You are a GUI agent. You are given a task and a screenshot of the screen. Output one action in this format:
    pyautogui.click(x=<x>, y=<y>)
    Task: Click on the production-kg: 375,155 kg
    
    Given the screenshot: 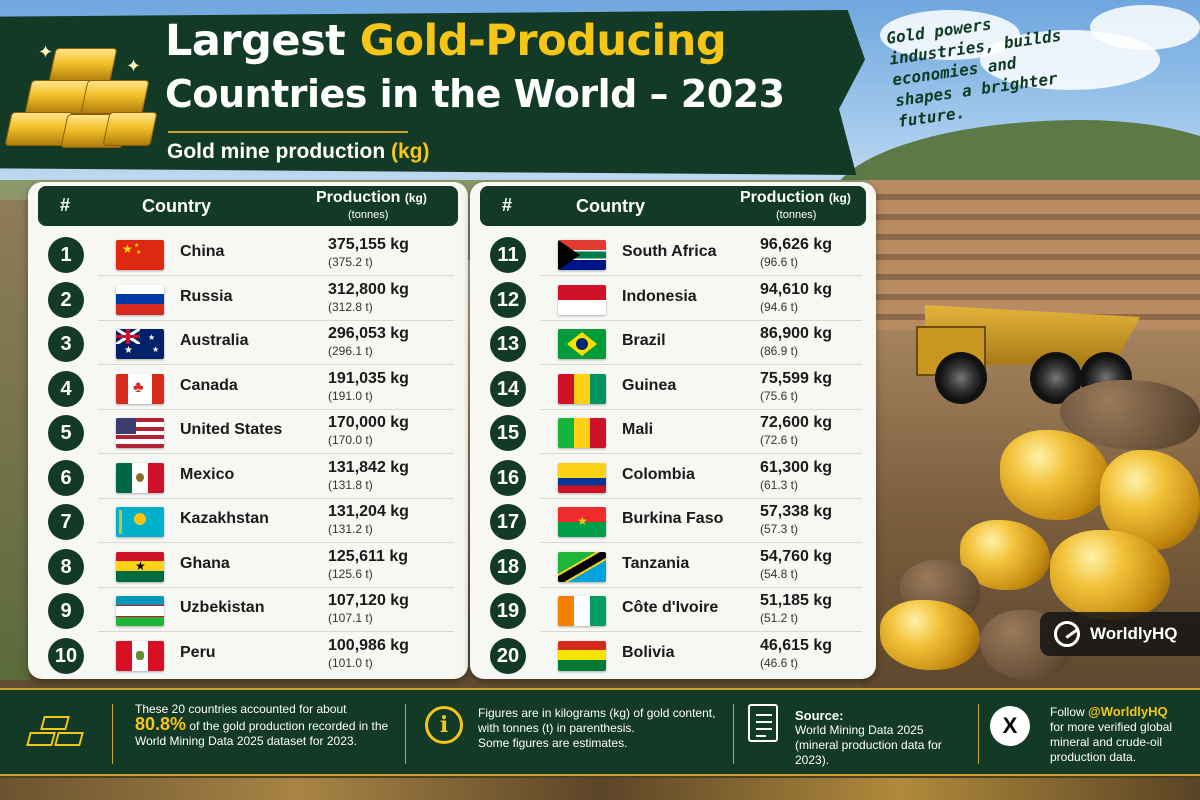 What is the action you would take?
    pyautogui.click(x=368, y=244)
    